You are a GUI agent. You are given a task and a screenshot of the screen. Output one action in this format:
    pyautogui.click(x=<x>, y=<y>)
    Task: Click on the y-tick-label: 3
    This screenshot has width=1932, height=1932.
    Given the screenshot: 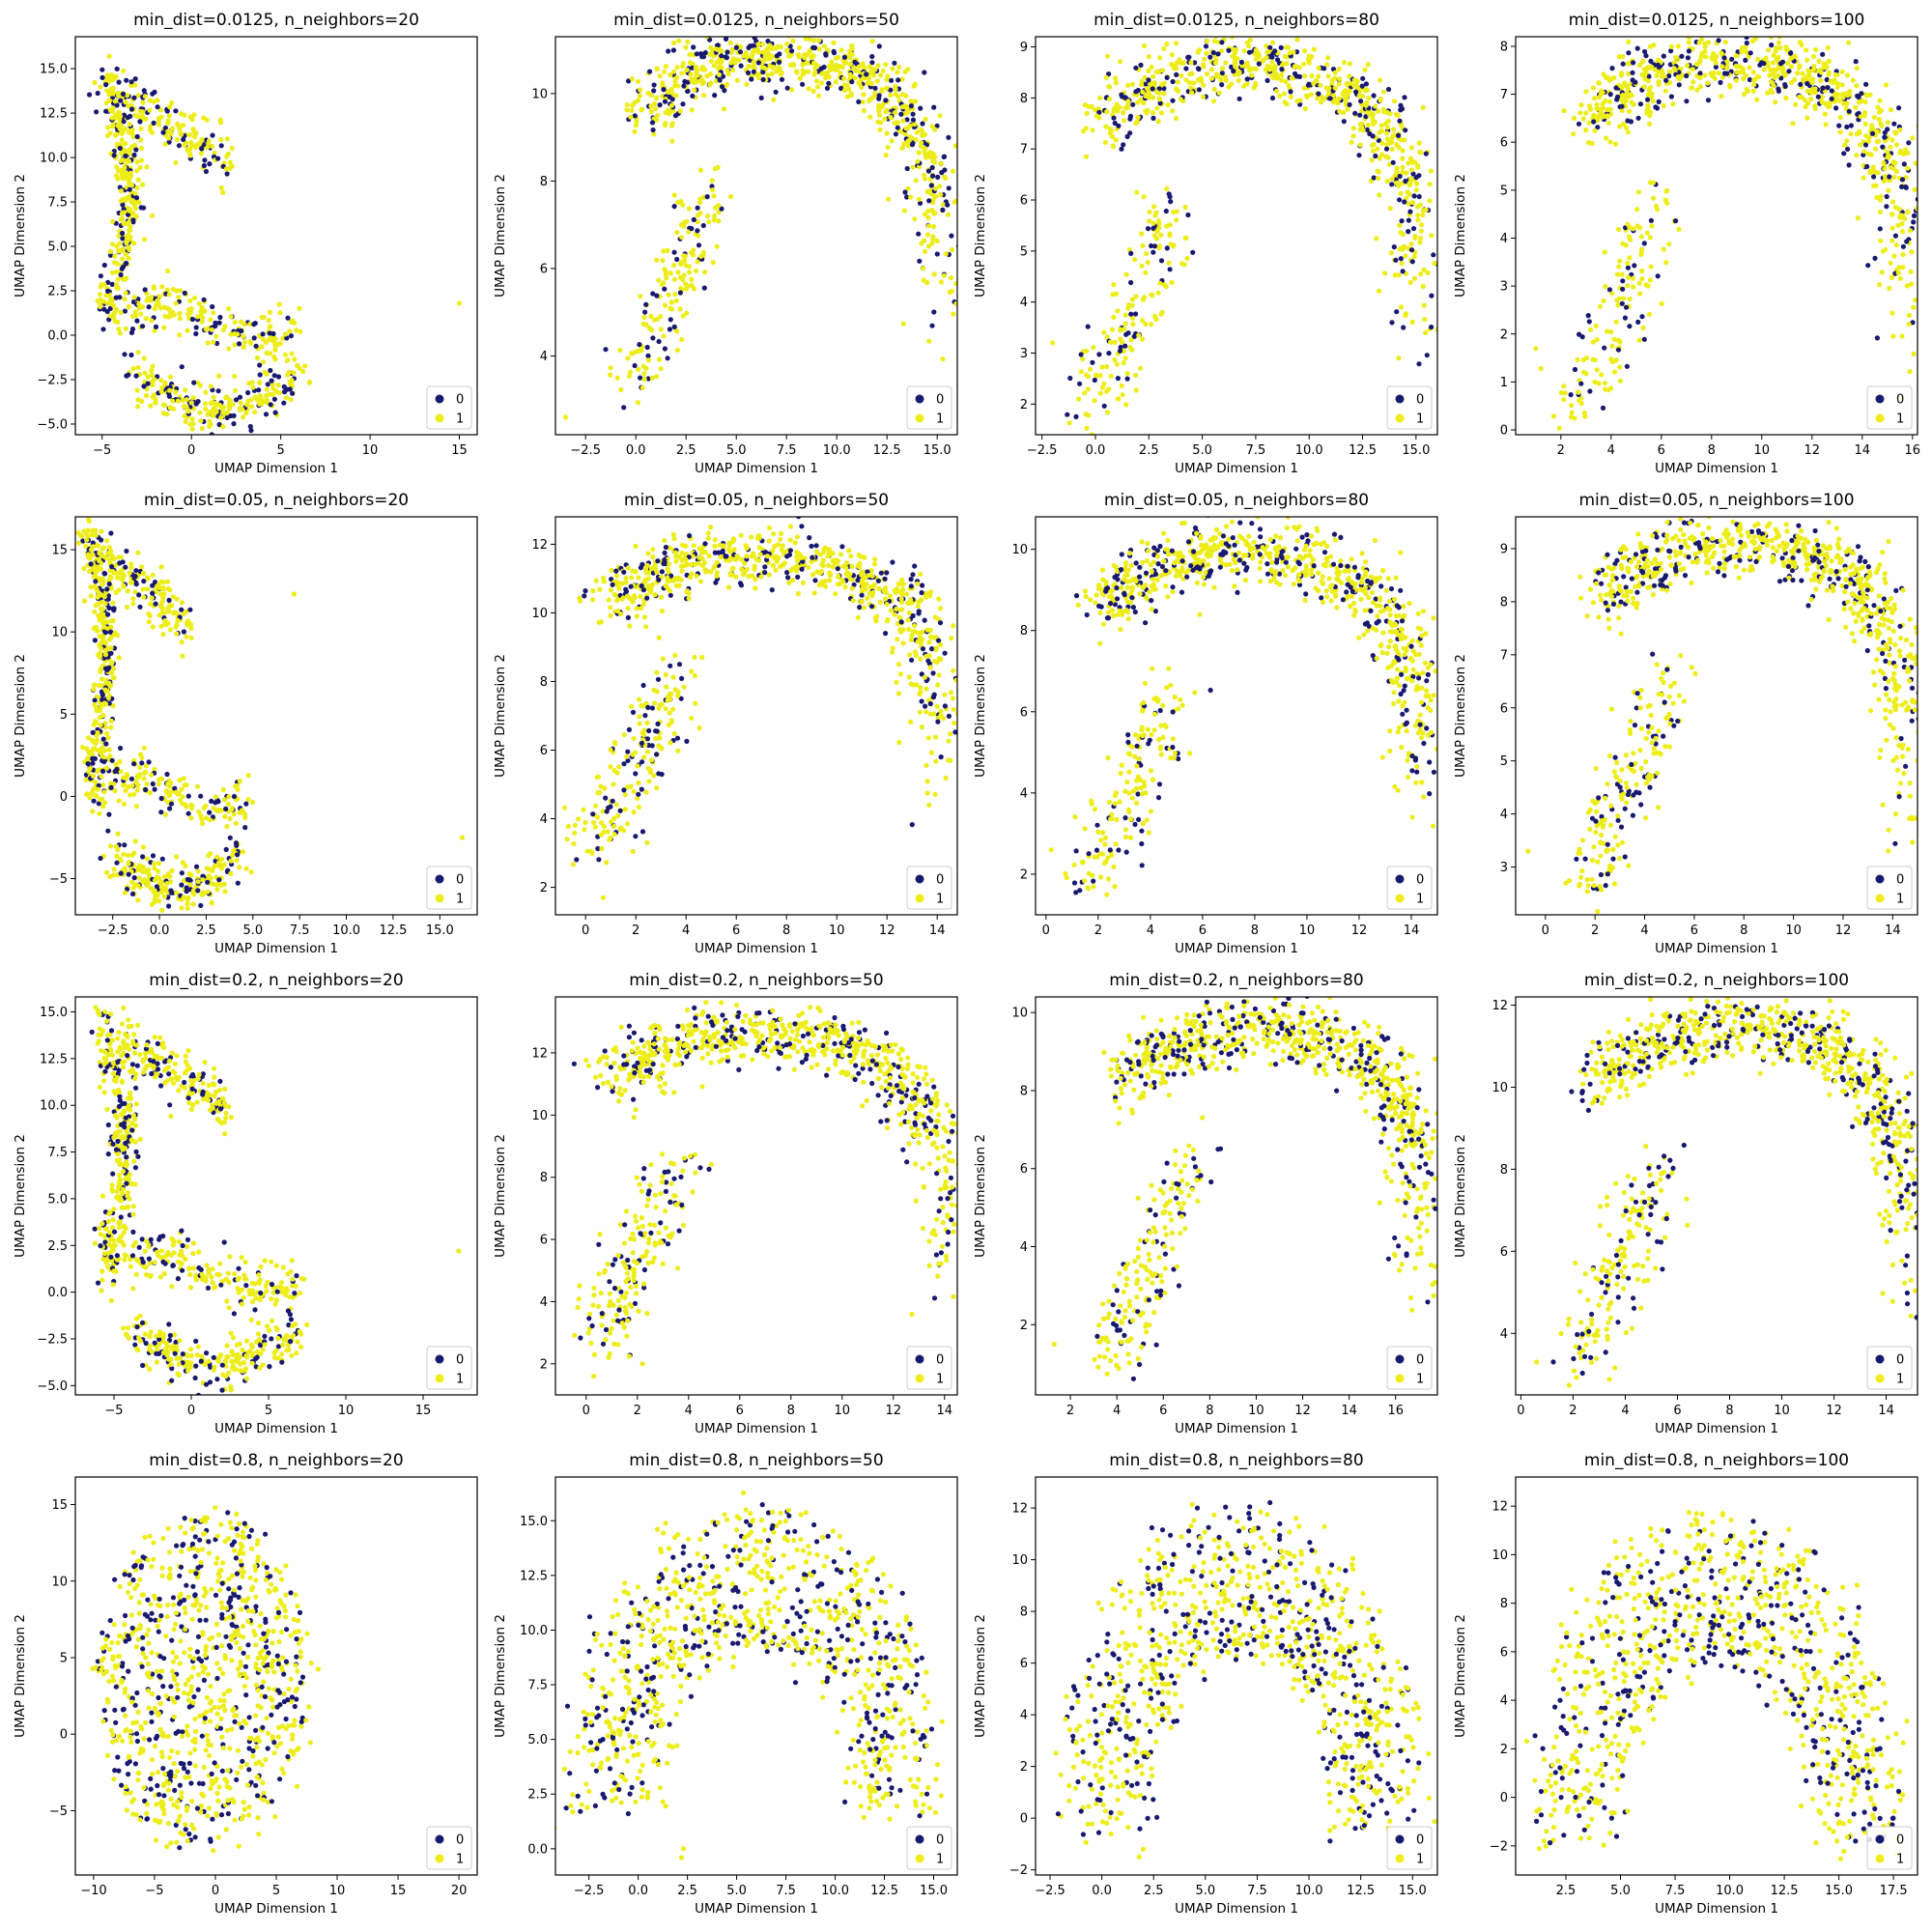 What is the action you would take?
    pyautogui.click(x=1024, y=354)
    